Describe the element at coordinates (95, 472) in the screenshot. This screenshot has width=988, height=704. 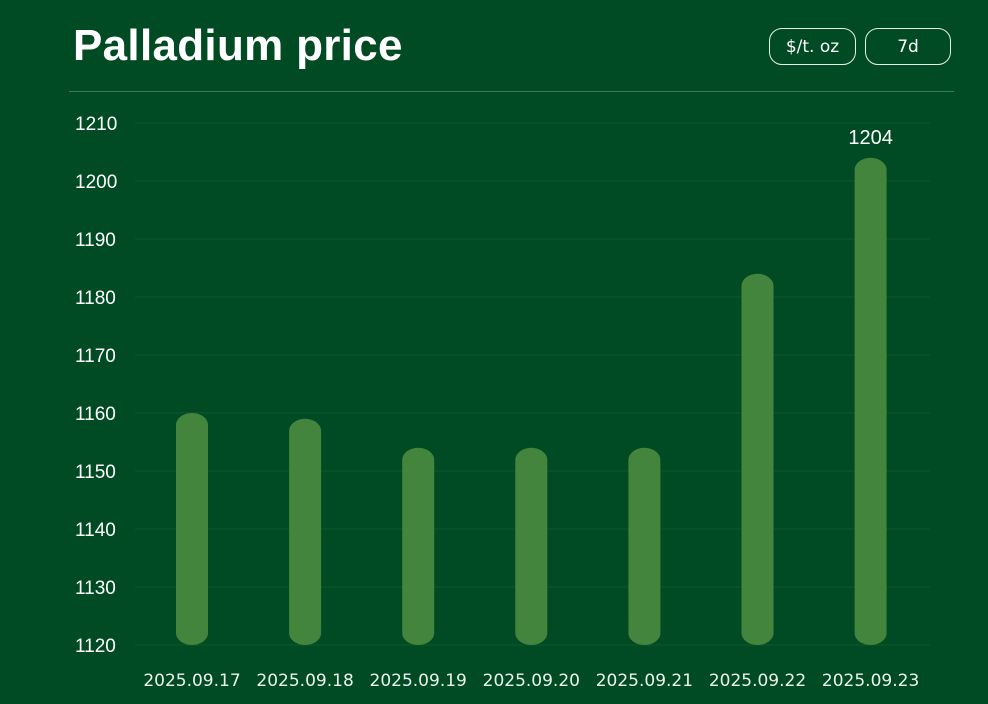
I see `y-tick-label: 1150` at that location.